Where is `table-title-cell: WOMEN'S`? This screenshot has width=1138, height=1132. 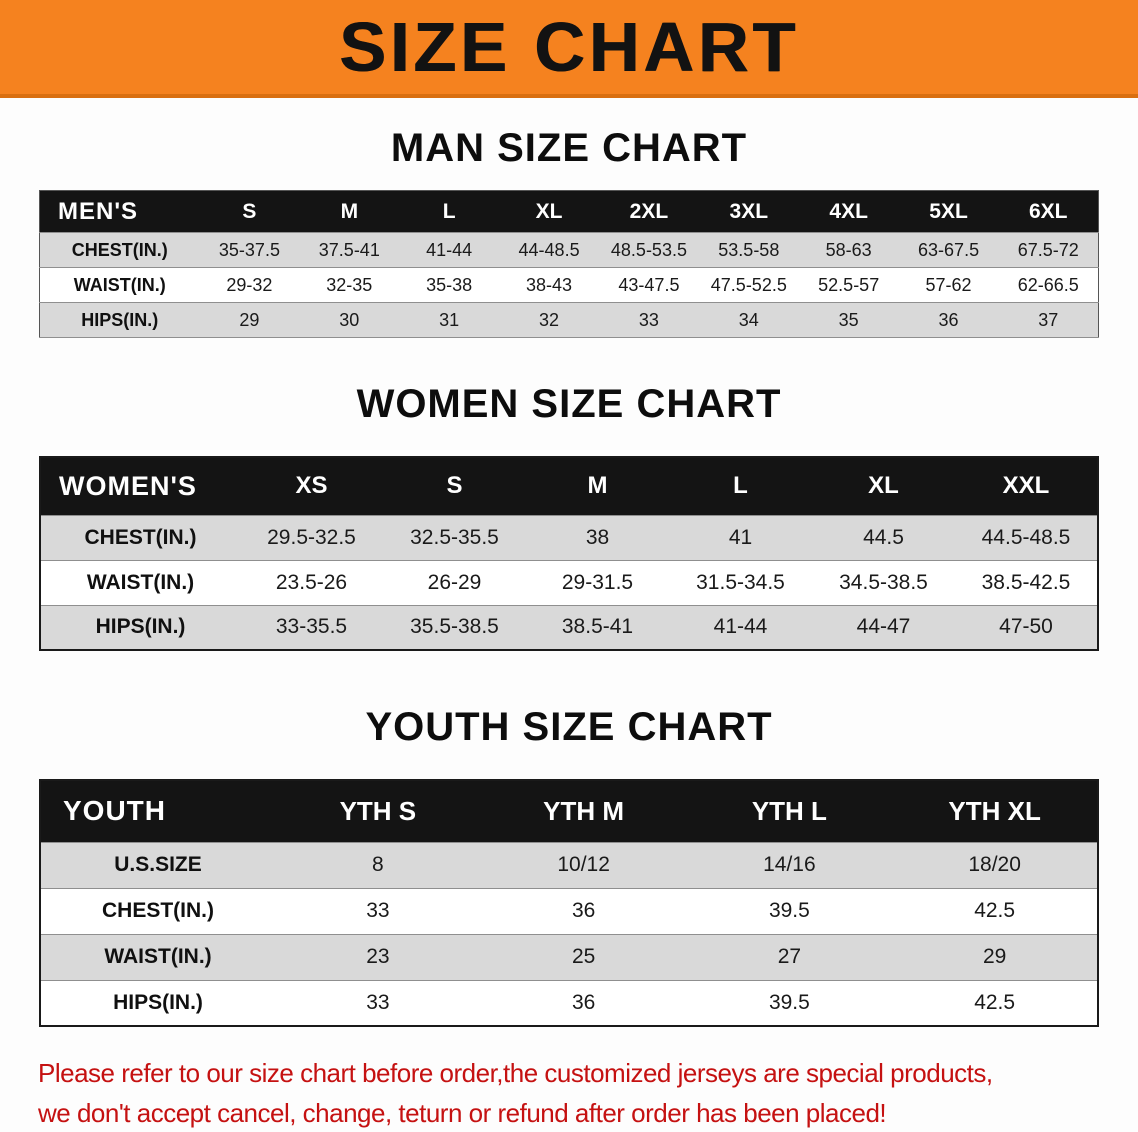 table-title-cell: WOMEN'S is located at coordinates (140, 486).